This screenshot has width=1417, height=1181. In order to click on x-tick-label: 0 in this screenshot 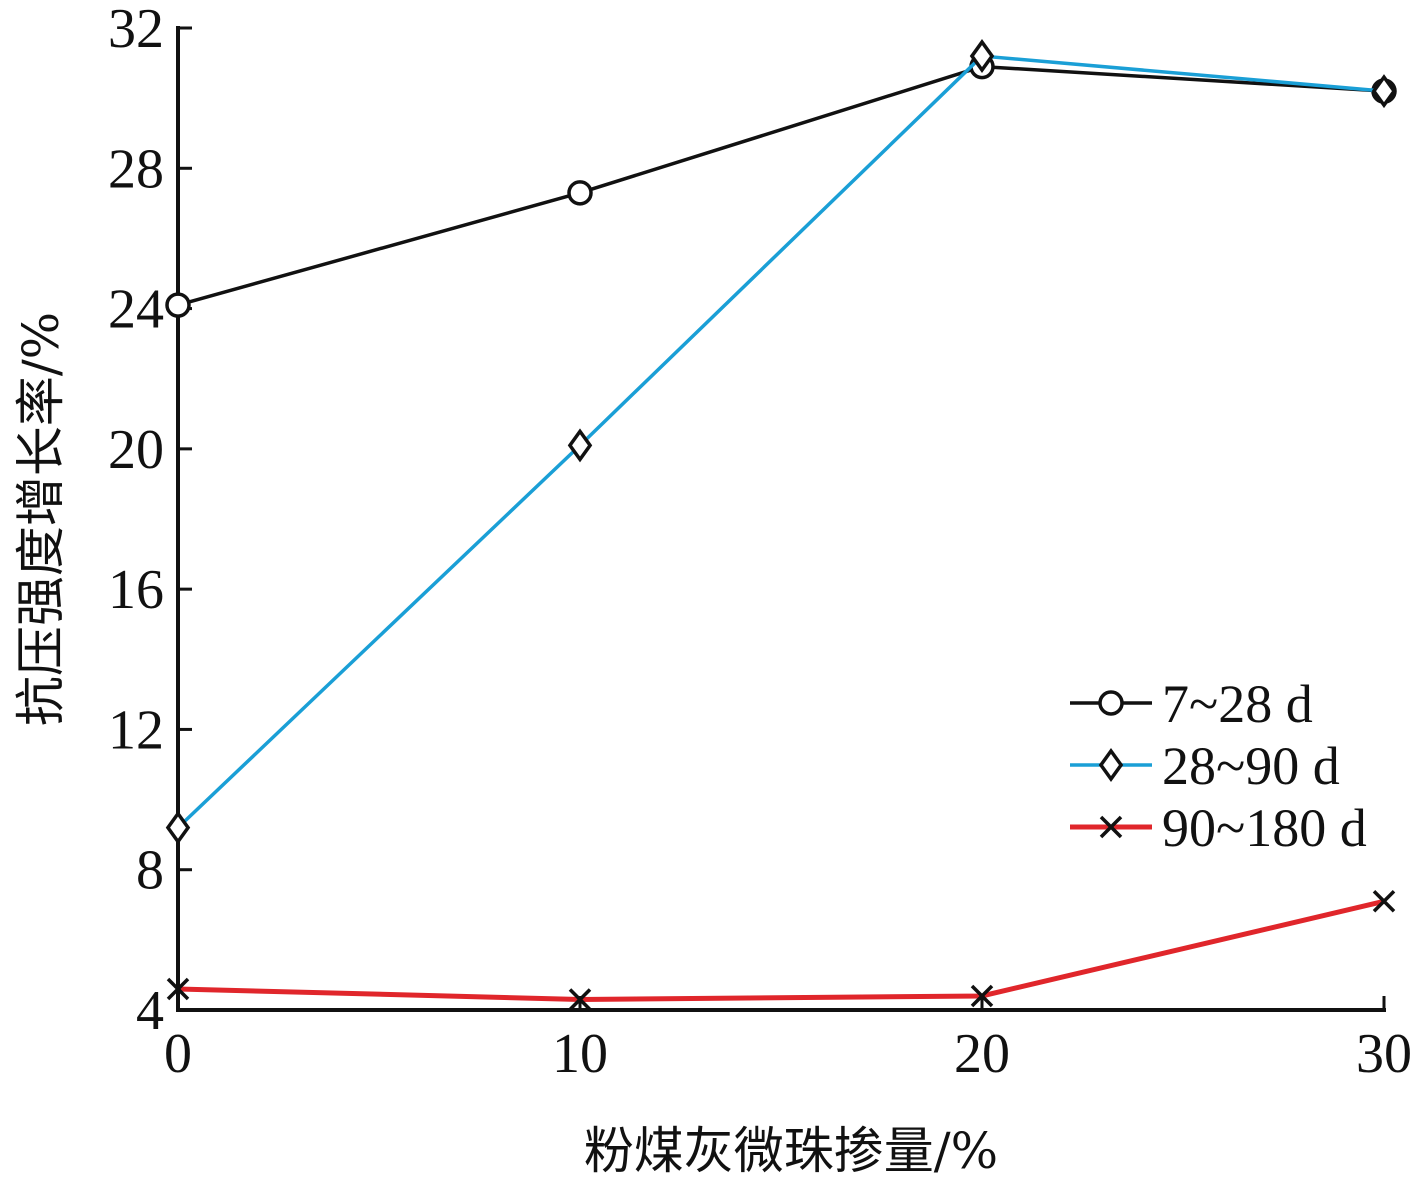, I will do `click(178, 1054)`.